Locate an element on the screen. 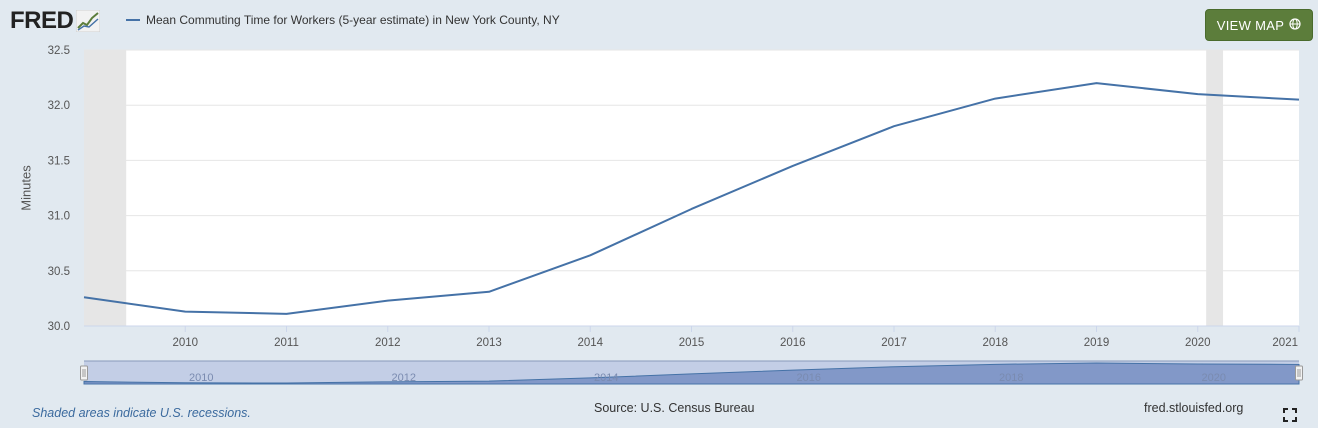 The image size is (1318, 428). line-chart-icon is located at coordinates (88, 21).